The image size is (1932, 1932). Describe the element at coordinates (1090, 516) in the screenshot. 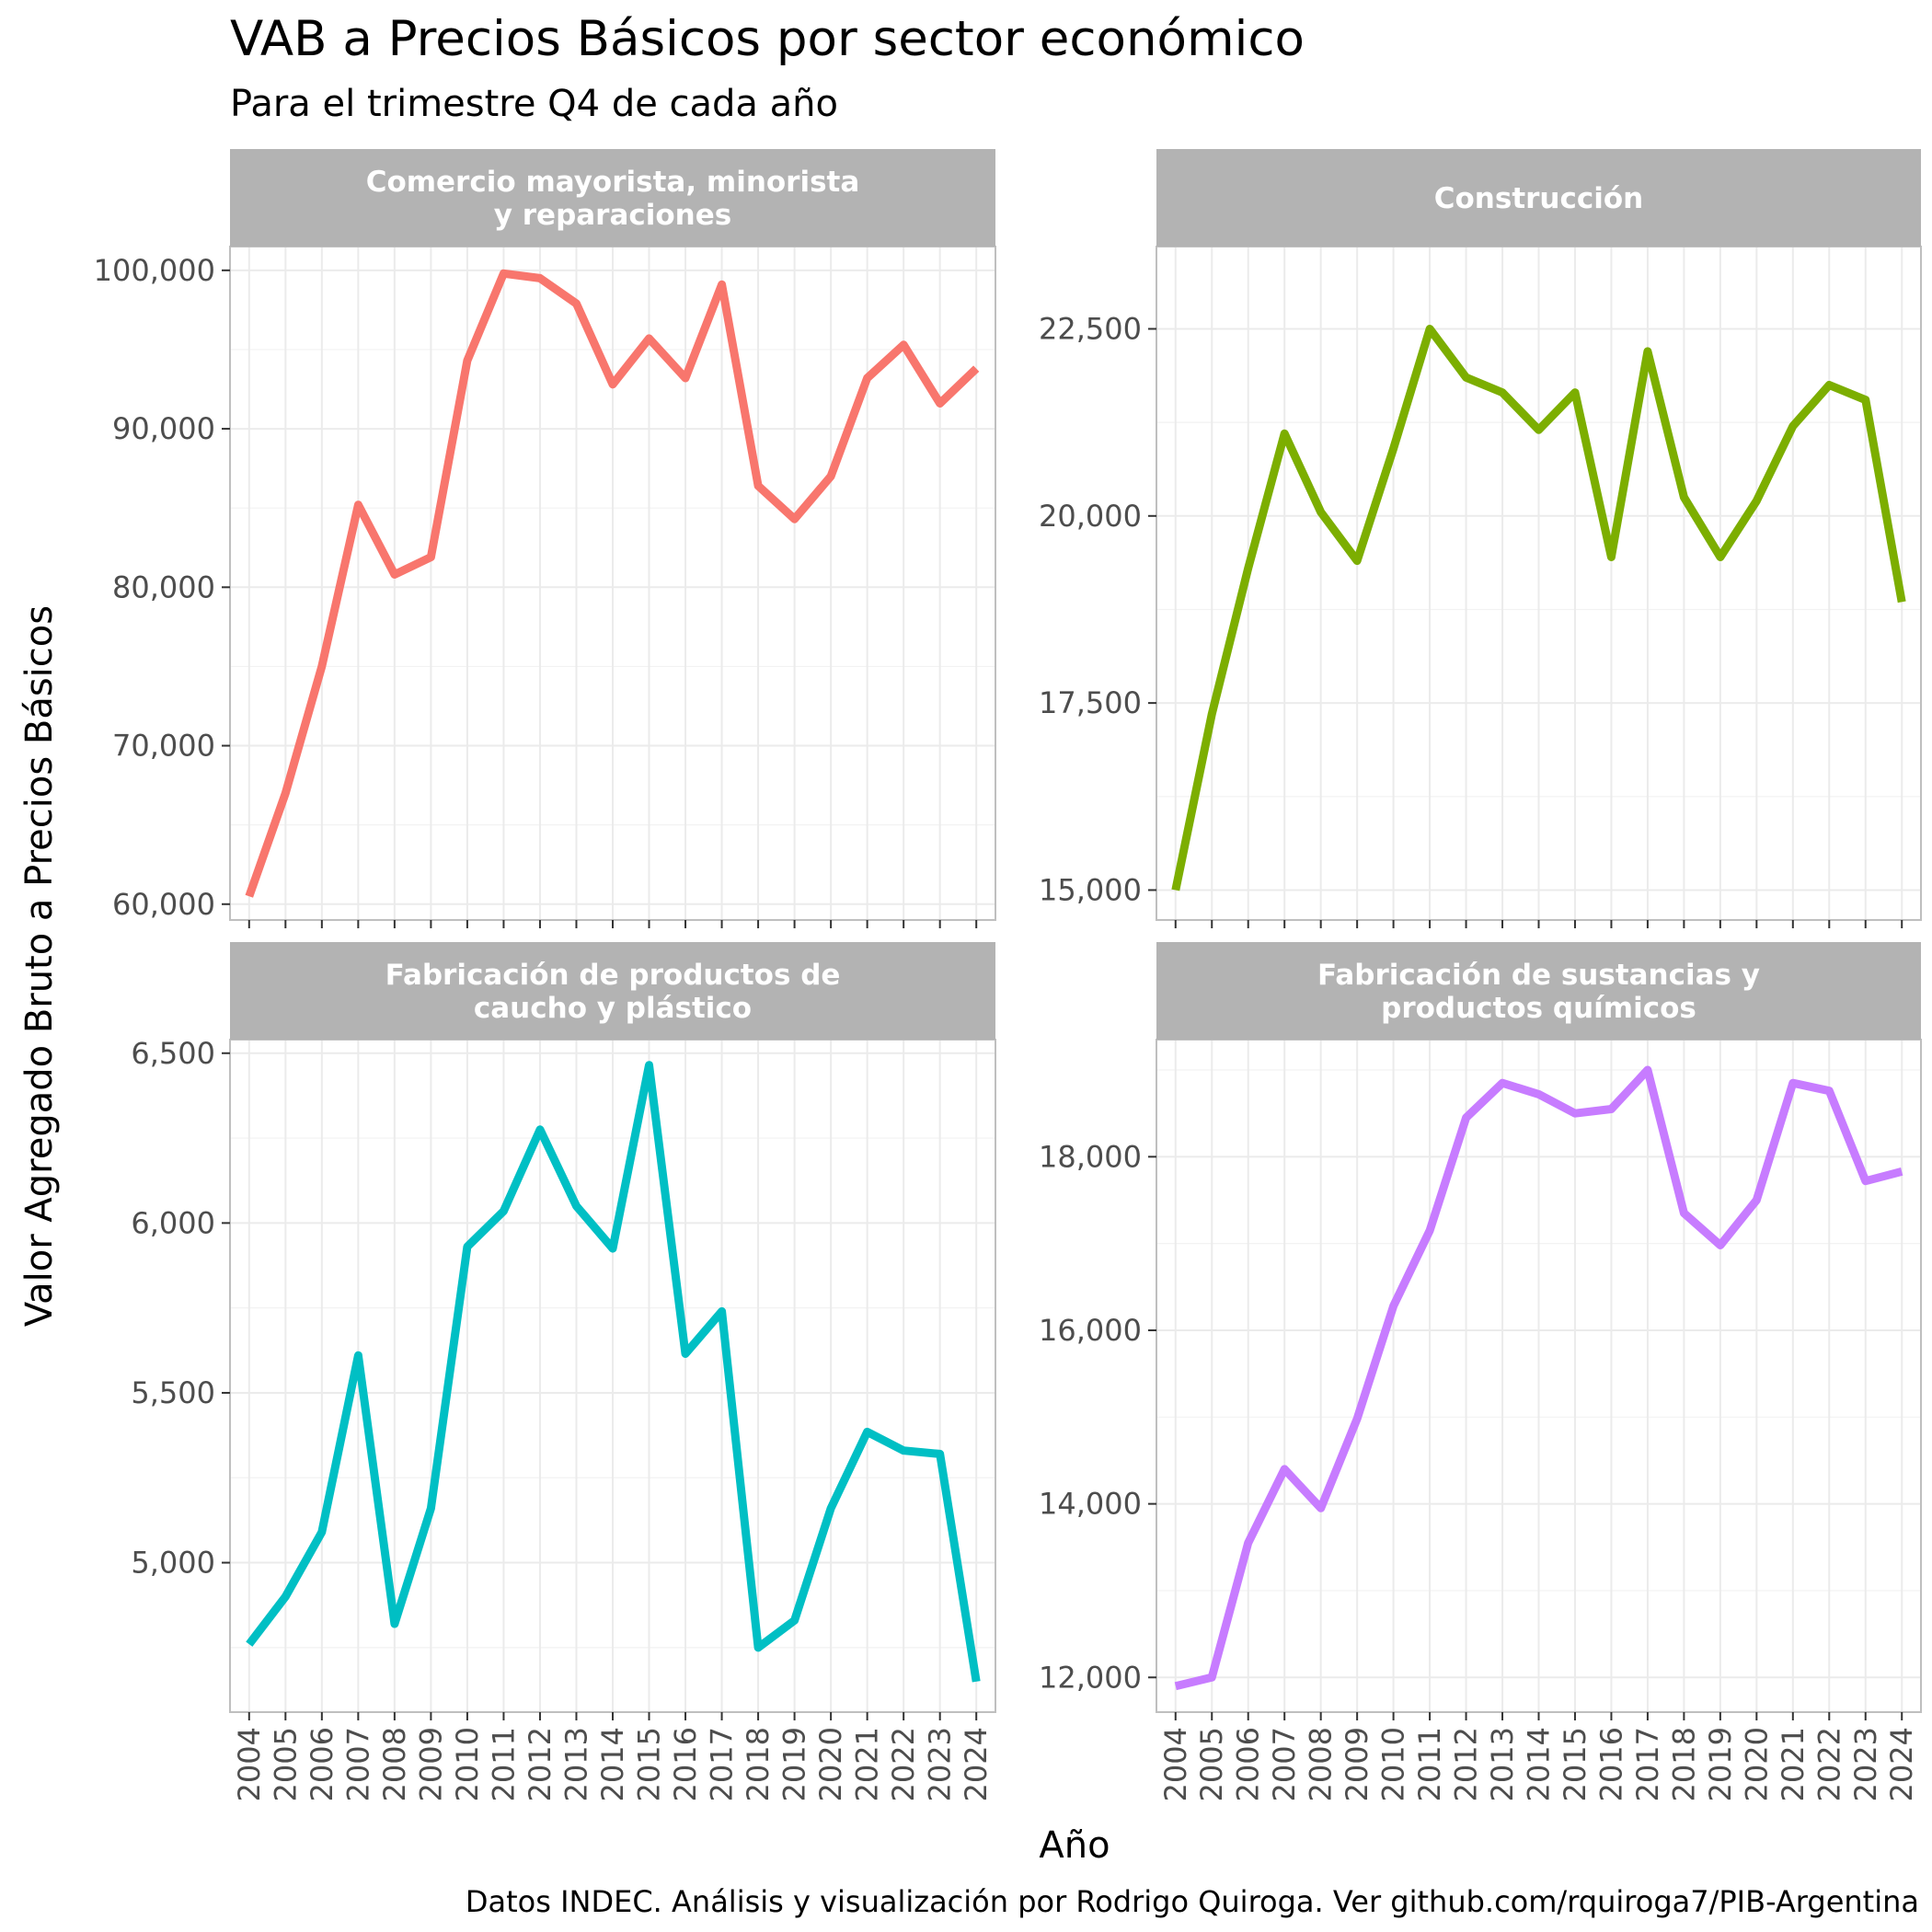

I see `y-tick-label: 20,000` at that location.